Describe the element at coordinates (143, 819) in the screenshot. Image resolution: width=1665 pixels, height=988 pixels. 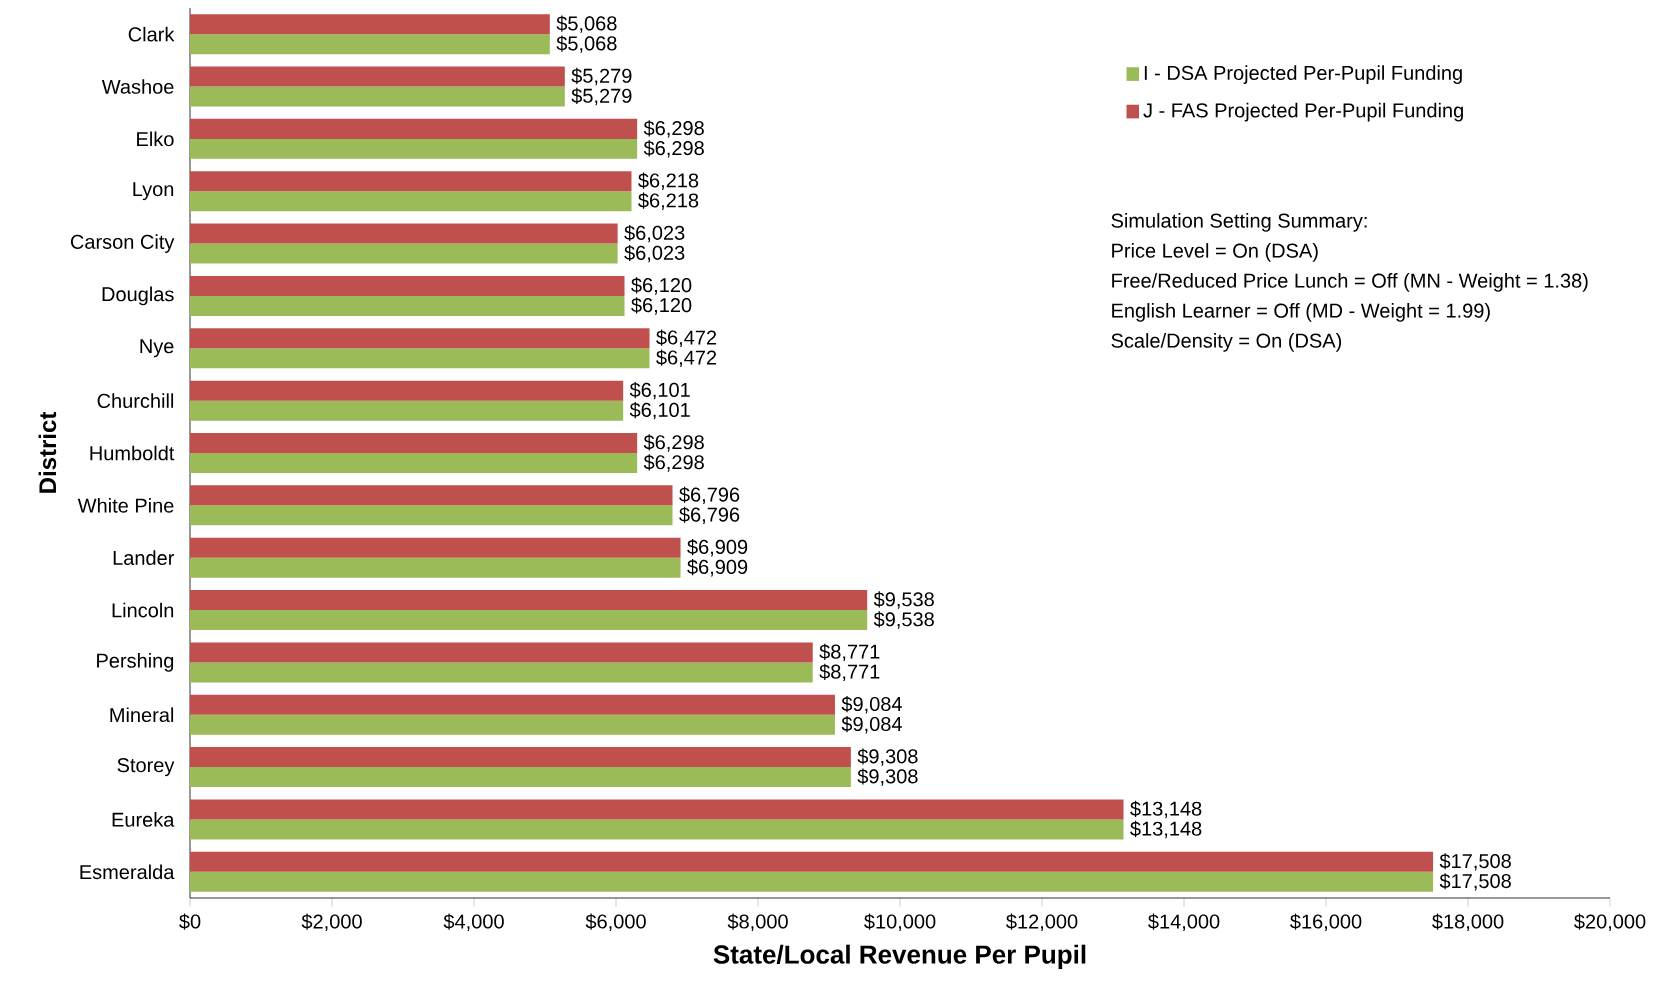
I see `y-tick-label: Eureka` at that location.